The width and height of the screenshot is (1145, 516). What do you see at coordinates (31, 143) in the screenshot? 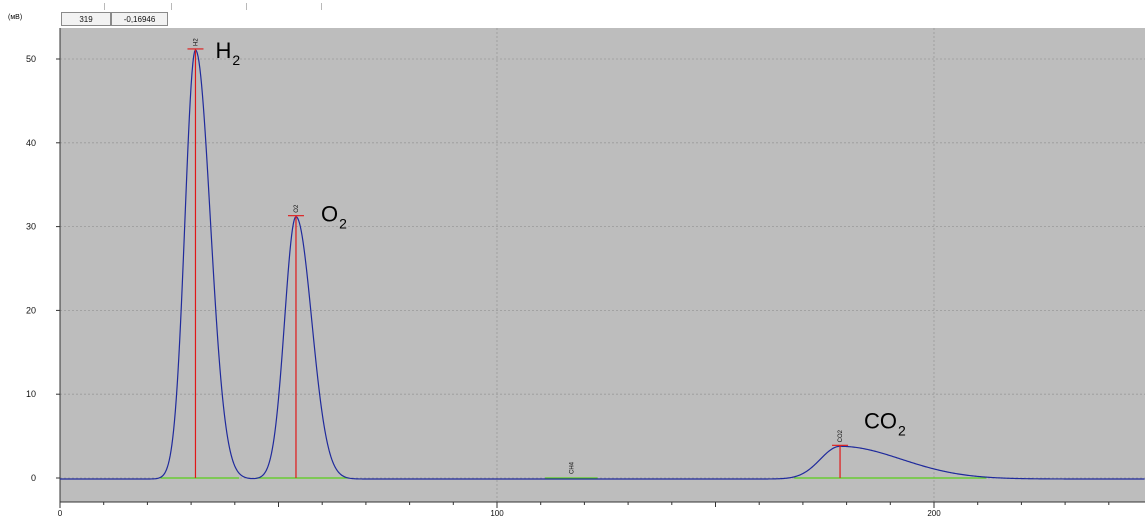
I see `y-tick-label: 40` at bounding box center [31, 143].